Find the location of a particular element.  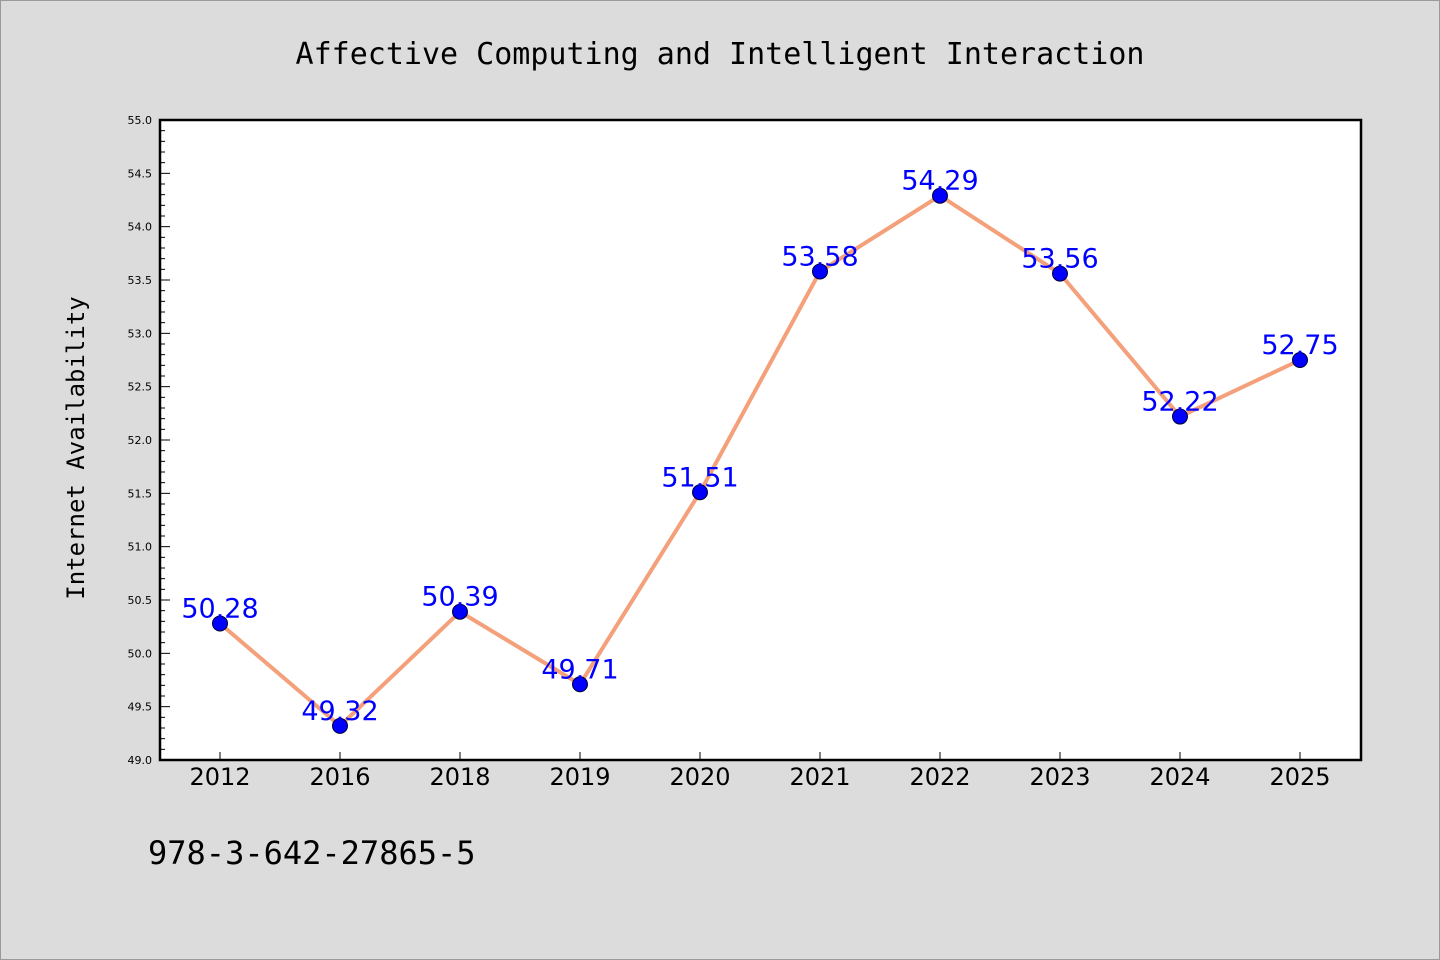

y-tick-label: 51.5 is located at coordinates (140, 493).